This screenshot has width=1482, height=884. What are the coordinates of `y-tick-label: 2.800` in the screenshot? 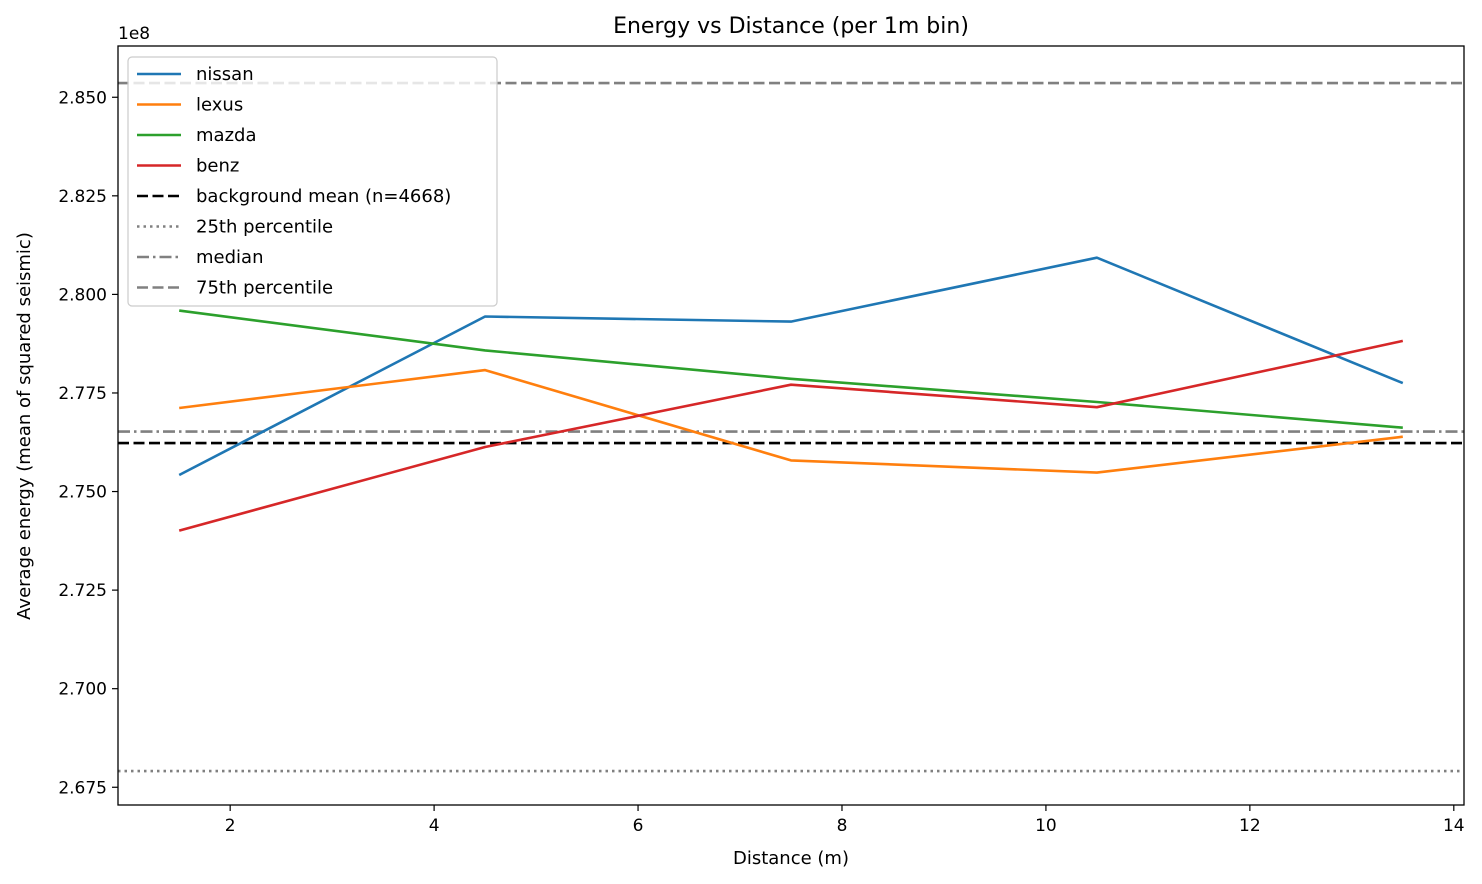 It's located at (82, 295).